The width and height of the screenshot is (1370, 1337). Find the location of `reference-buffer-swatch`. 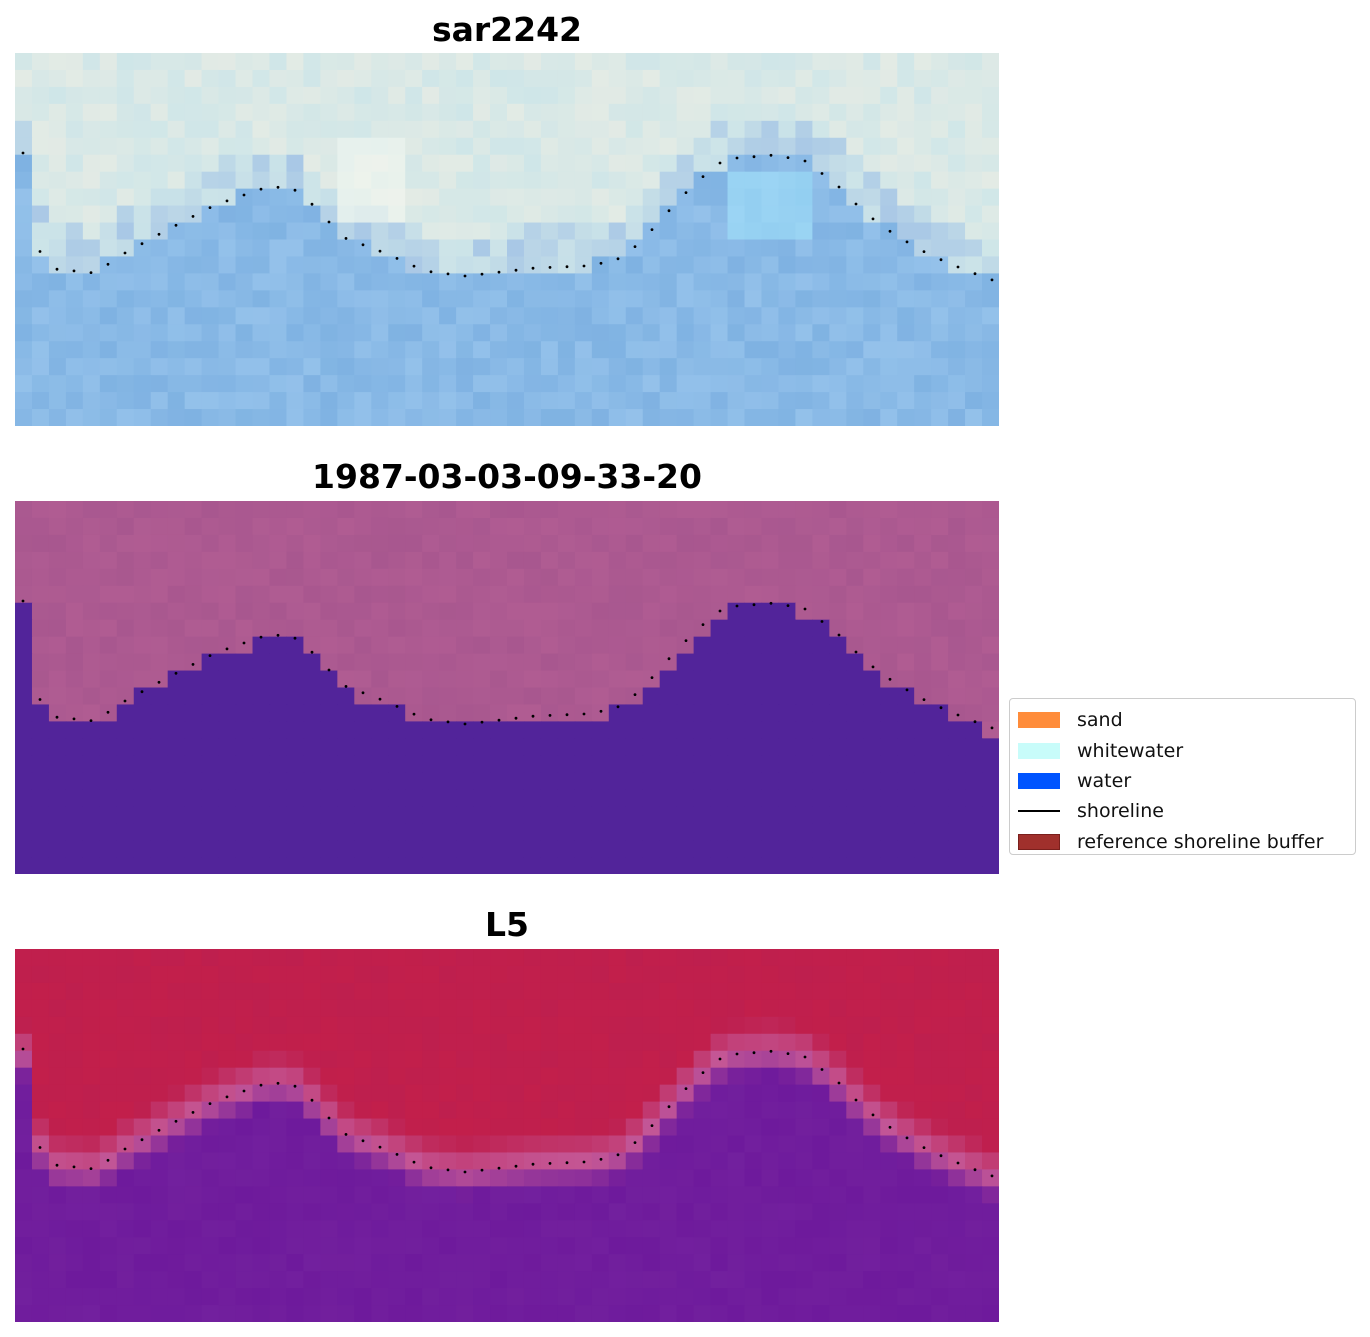

reference-buffer-swatch is located at coordinates (1039, 841).